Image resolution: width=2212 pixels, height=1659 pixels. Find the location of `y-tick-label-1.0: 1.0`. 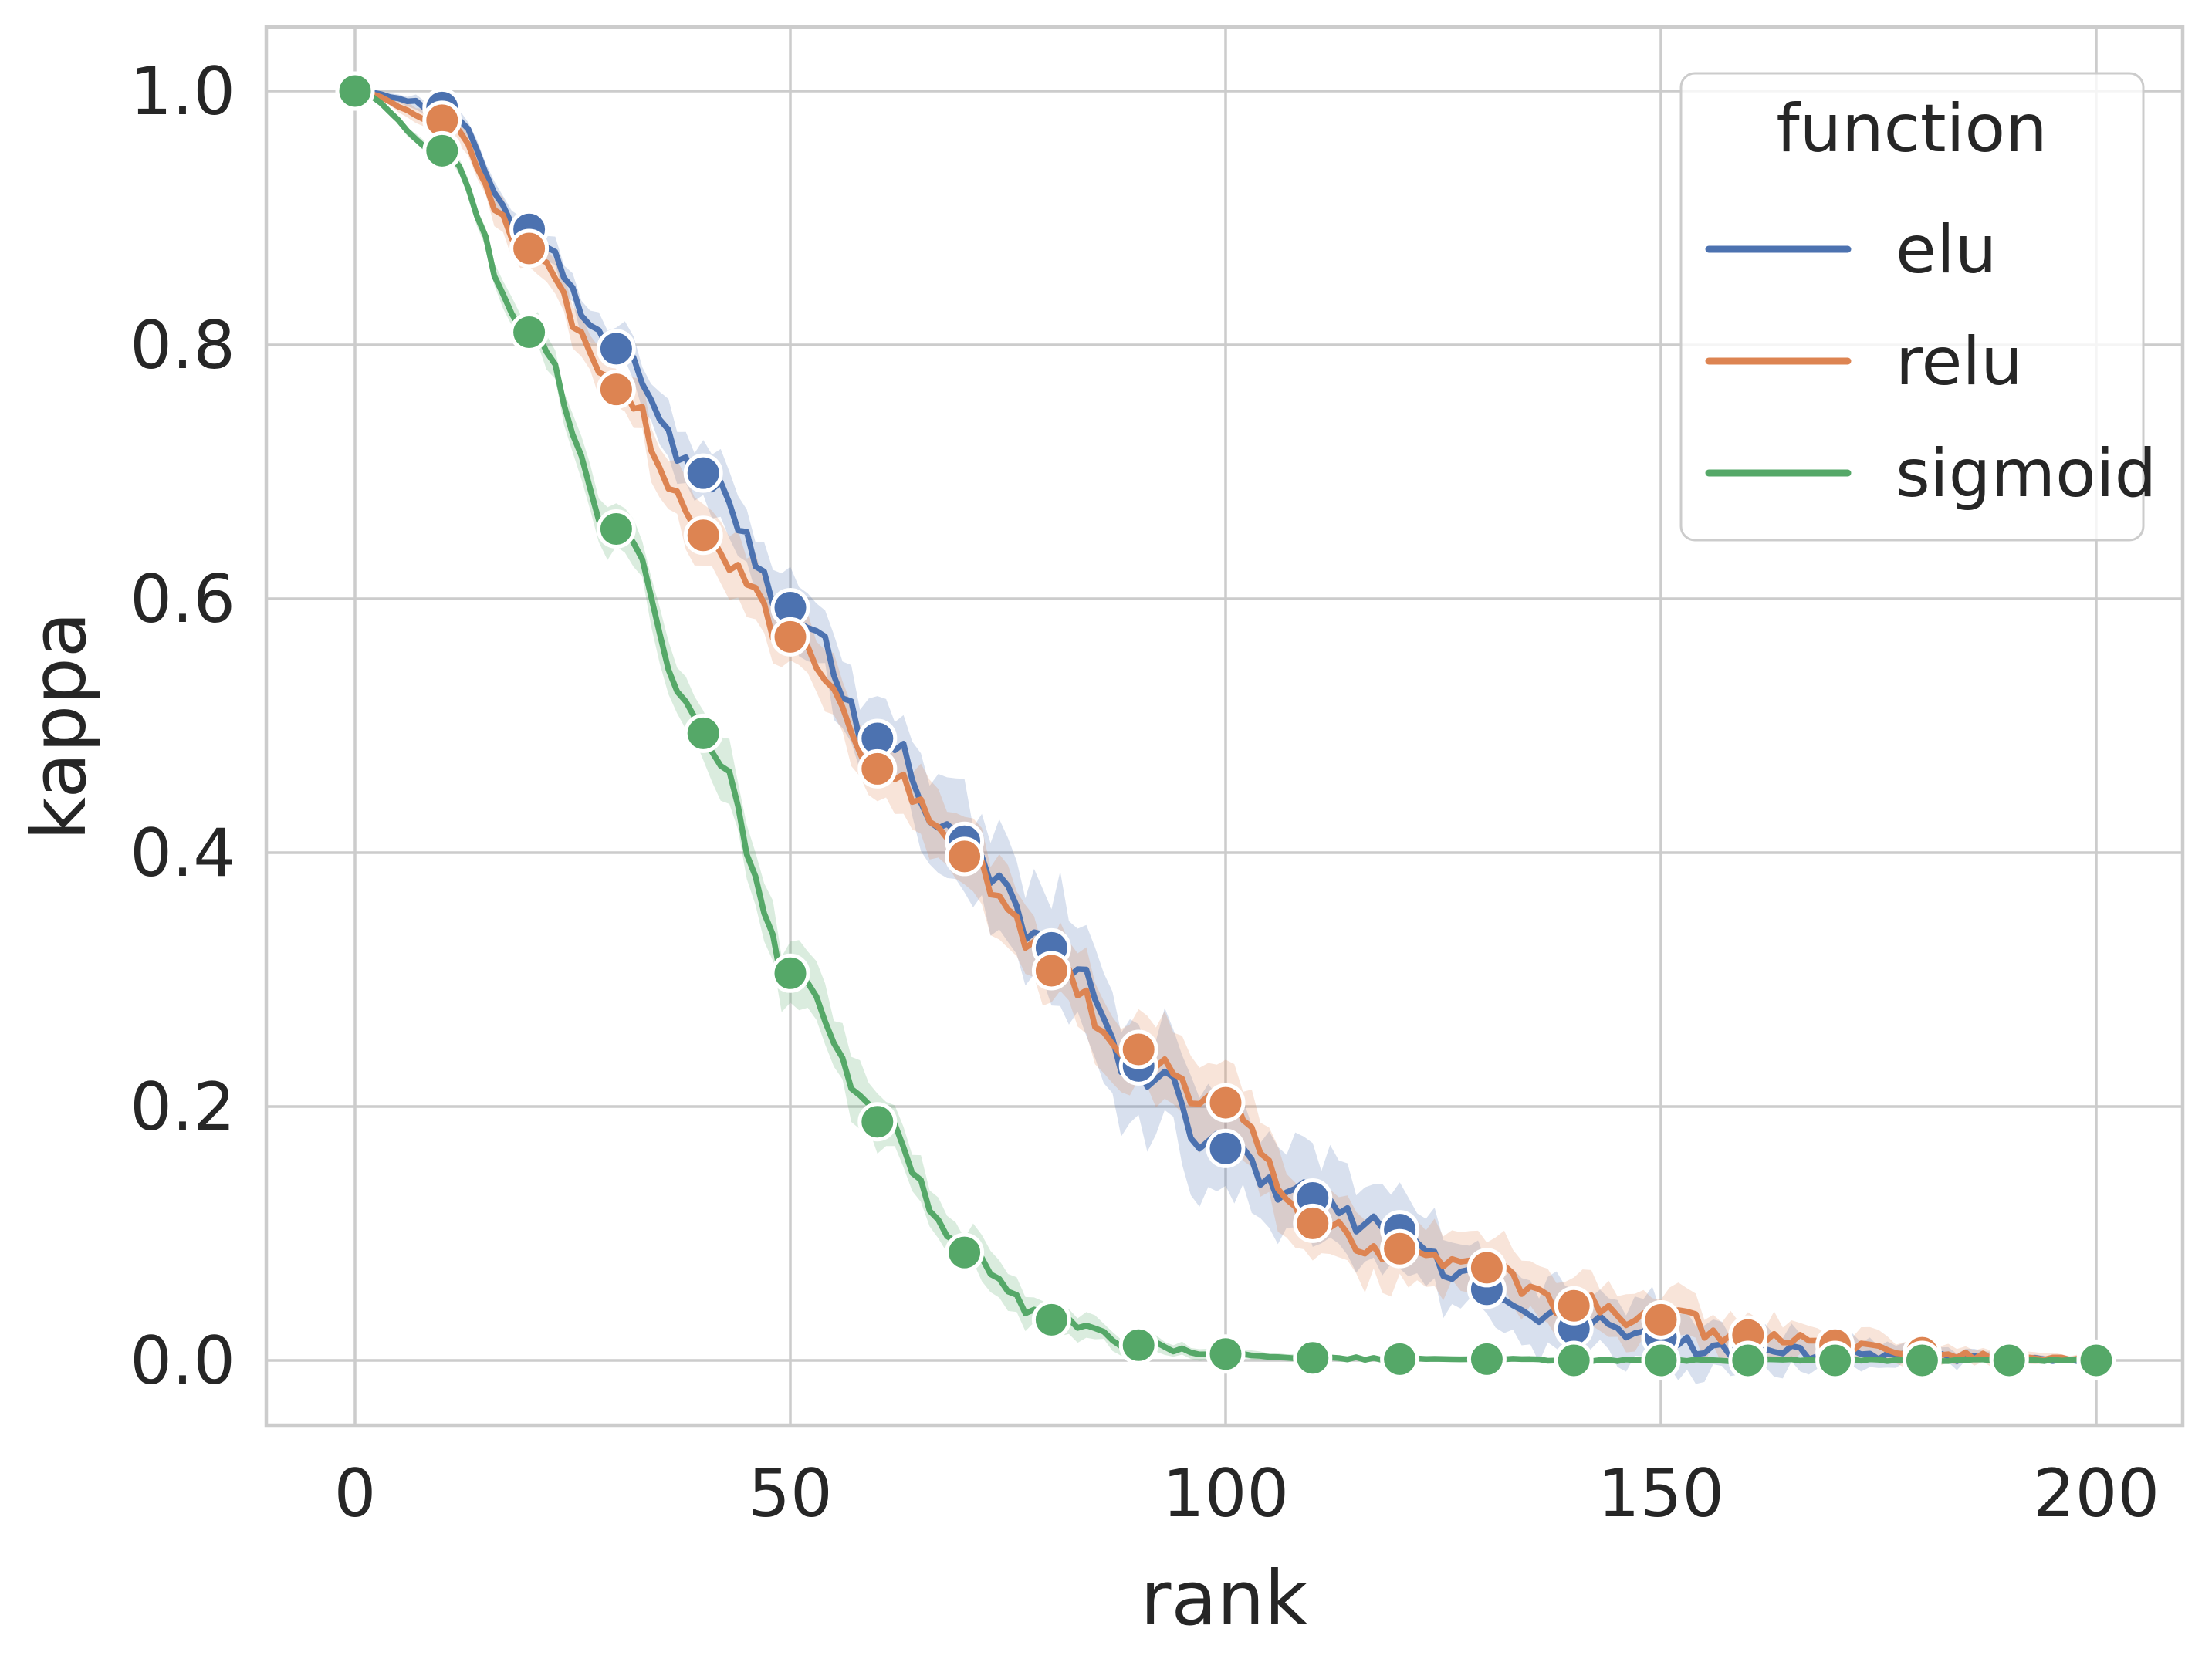

y-tick-label-1.0: 1.0 is located at coordinates (182, 92).